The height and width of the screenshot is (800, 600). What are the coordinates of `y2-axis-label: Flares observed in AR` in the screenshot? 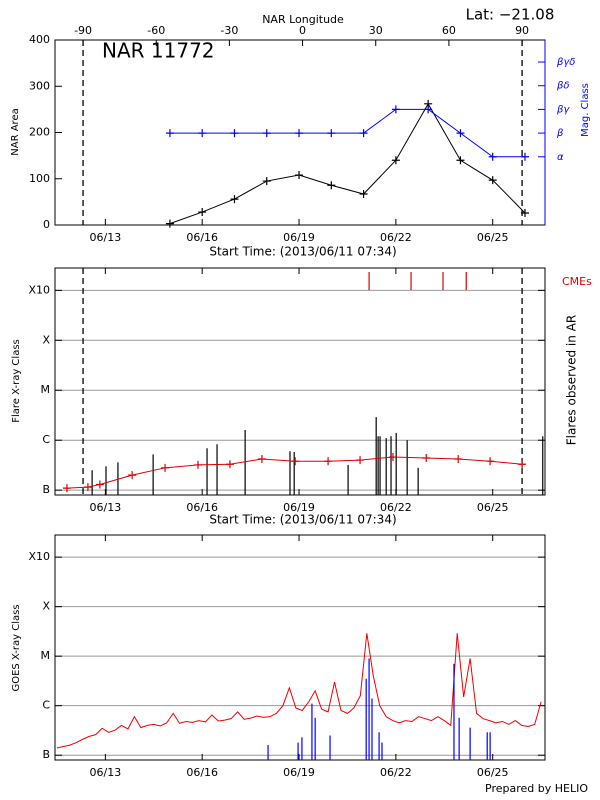 It's located at (572, 380).